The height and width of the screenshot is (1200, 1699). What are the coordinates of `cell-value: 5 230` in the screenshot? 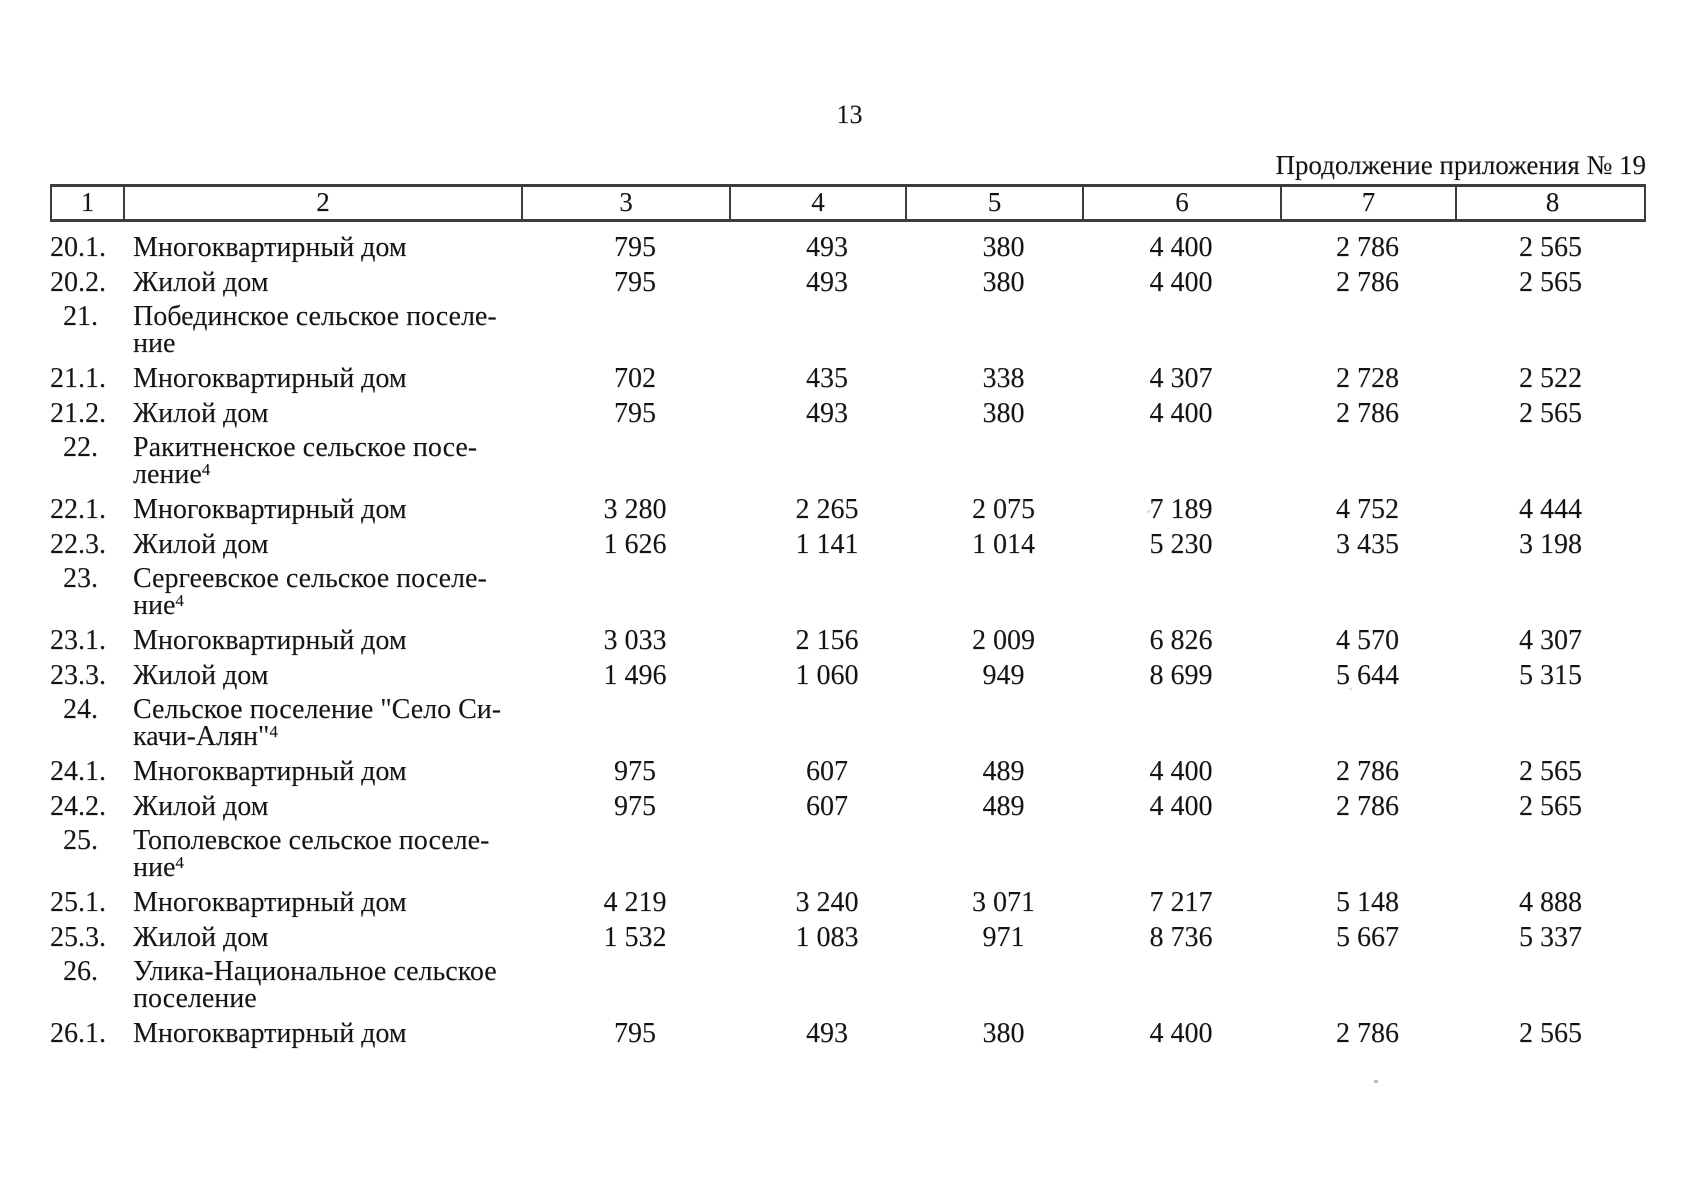 It's located at (1181, 544).